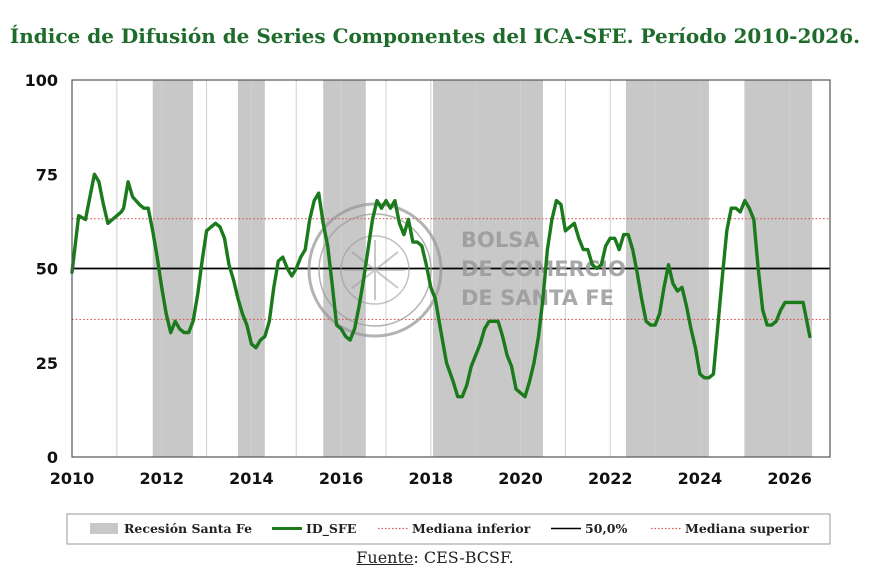 The image size is (870, 580). I want to click on legend-label-mediana-superior: Mediana superior, so click(747, 528).